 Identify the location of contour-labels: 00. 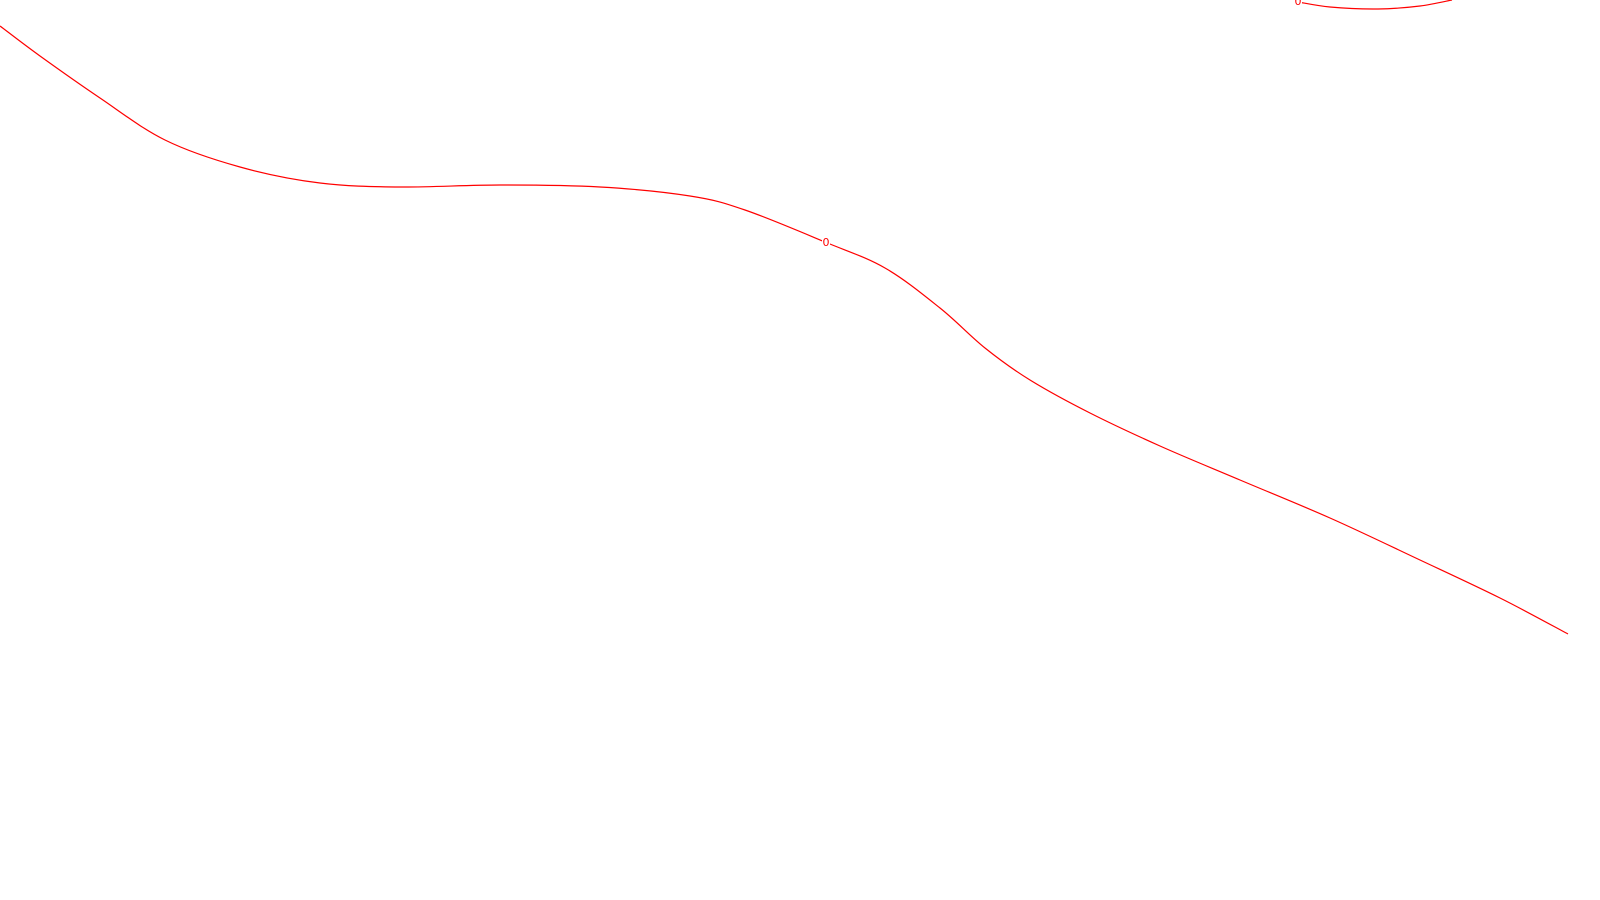
(1062, 124).